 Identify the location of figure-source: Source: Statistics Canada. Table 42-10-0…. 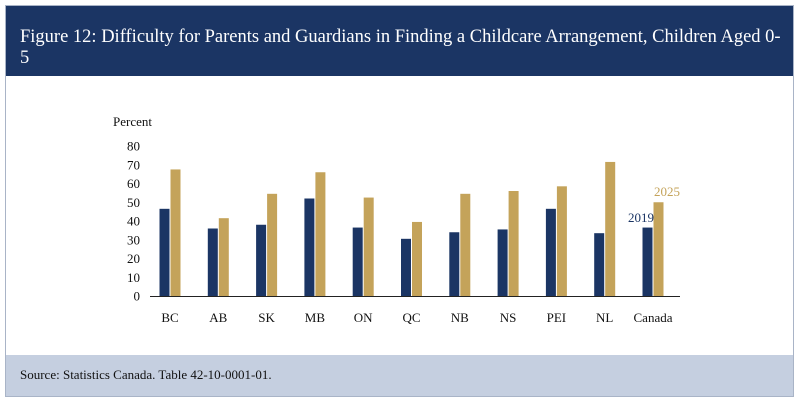
(399, 375).